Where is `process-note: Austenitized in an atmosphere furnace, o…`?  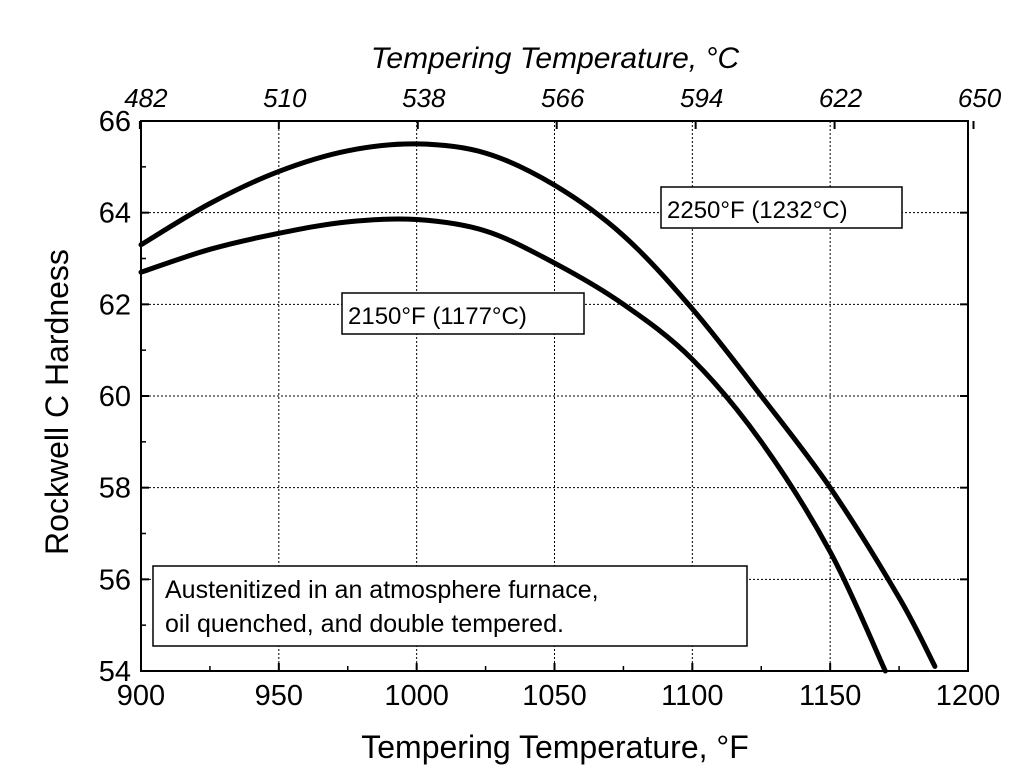 process-note: Austenitized in an atmosphere furnace, o… is located at coordinates (450, 606).